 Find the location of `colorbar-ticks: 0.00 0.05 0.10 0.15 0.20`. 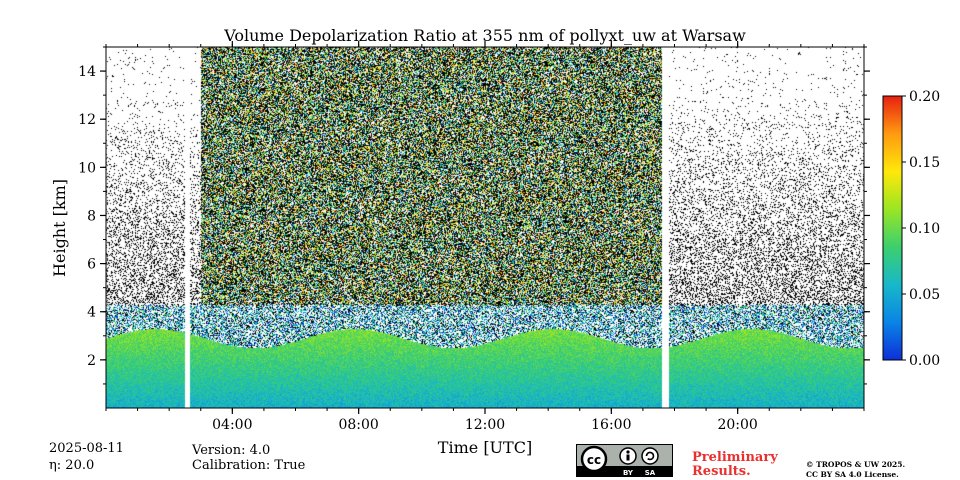

colorbar-ticks: 0.00 0.05 0.10 0.15 0.20 is located at coordinates (921, 229).